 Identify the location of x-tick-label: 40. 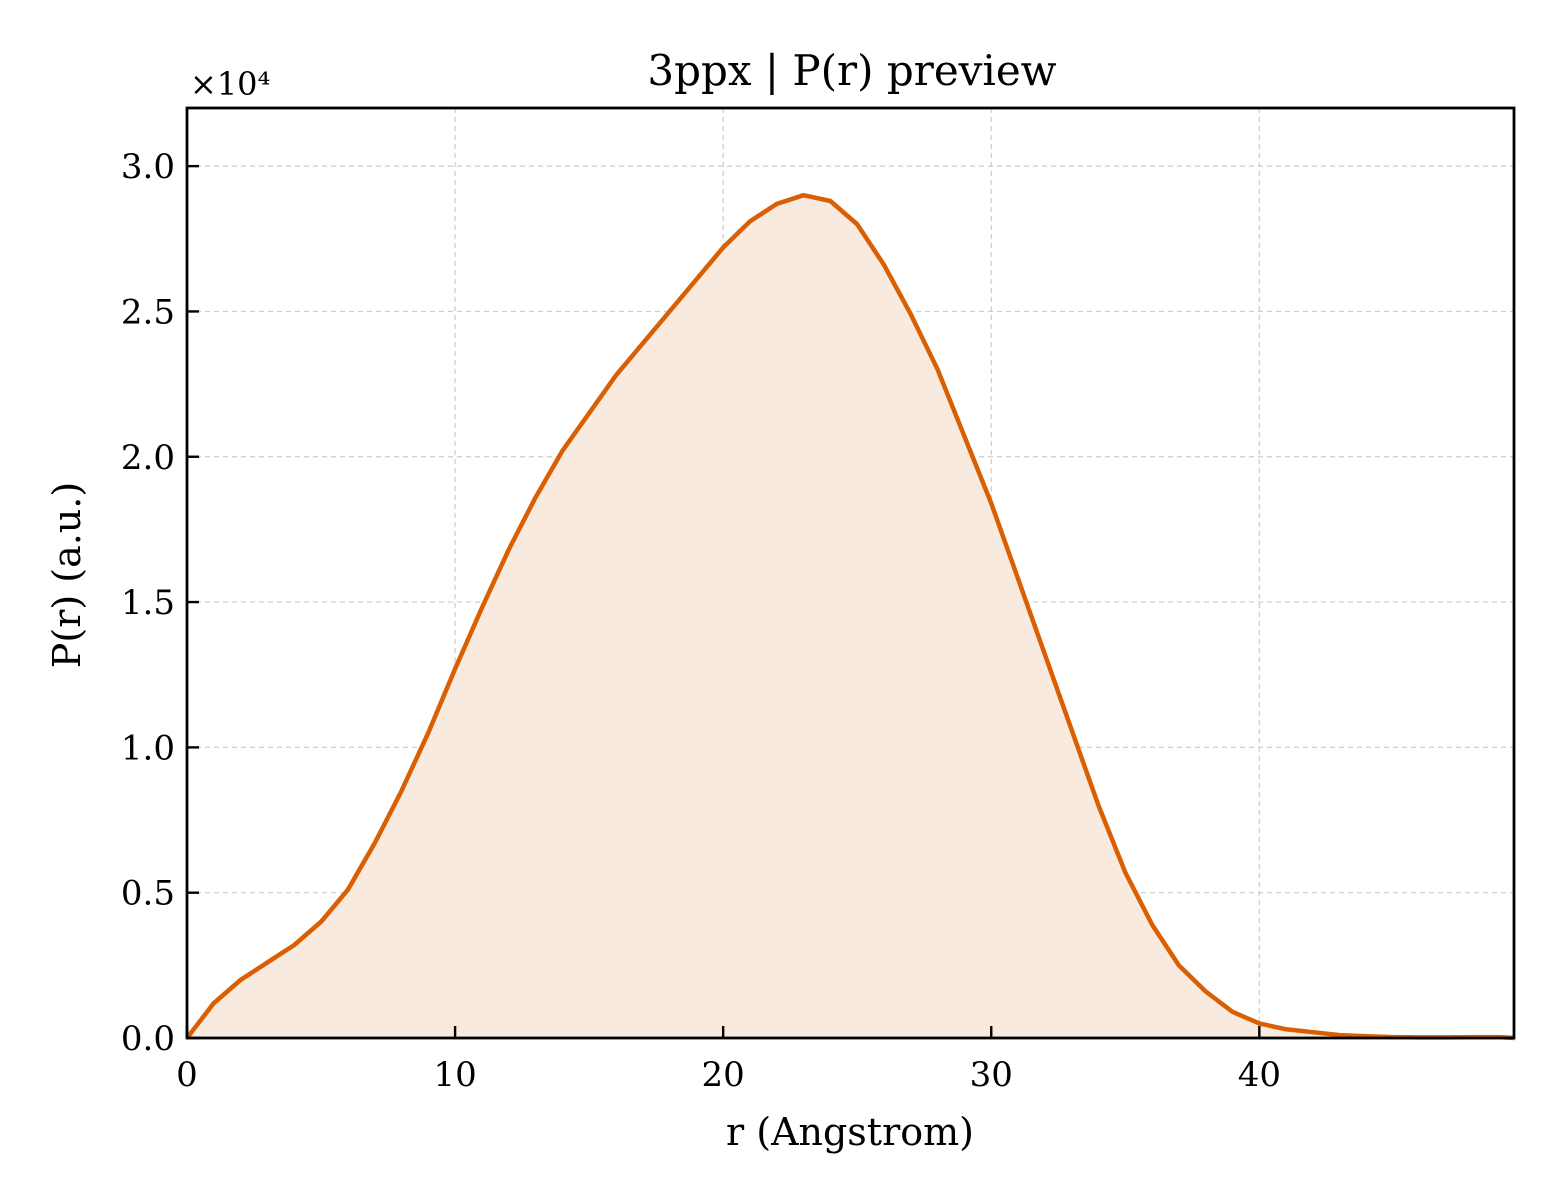
(1259, 1075).